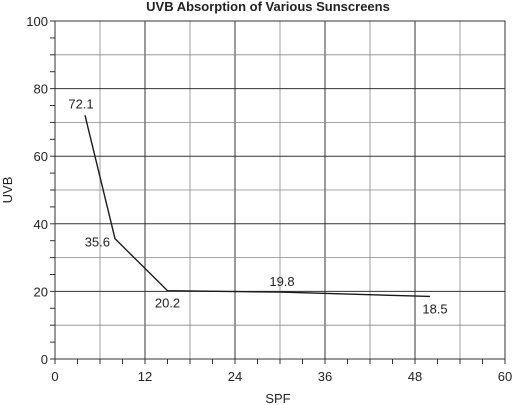 The width and height of the screenshot is (513, 405). What do you see at coordinates (41, 89) in the screenshot?
I see `y-tick-label: 80` at bounding box center [41, 89].